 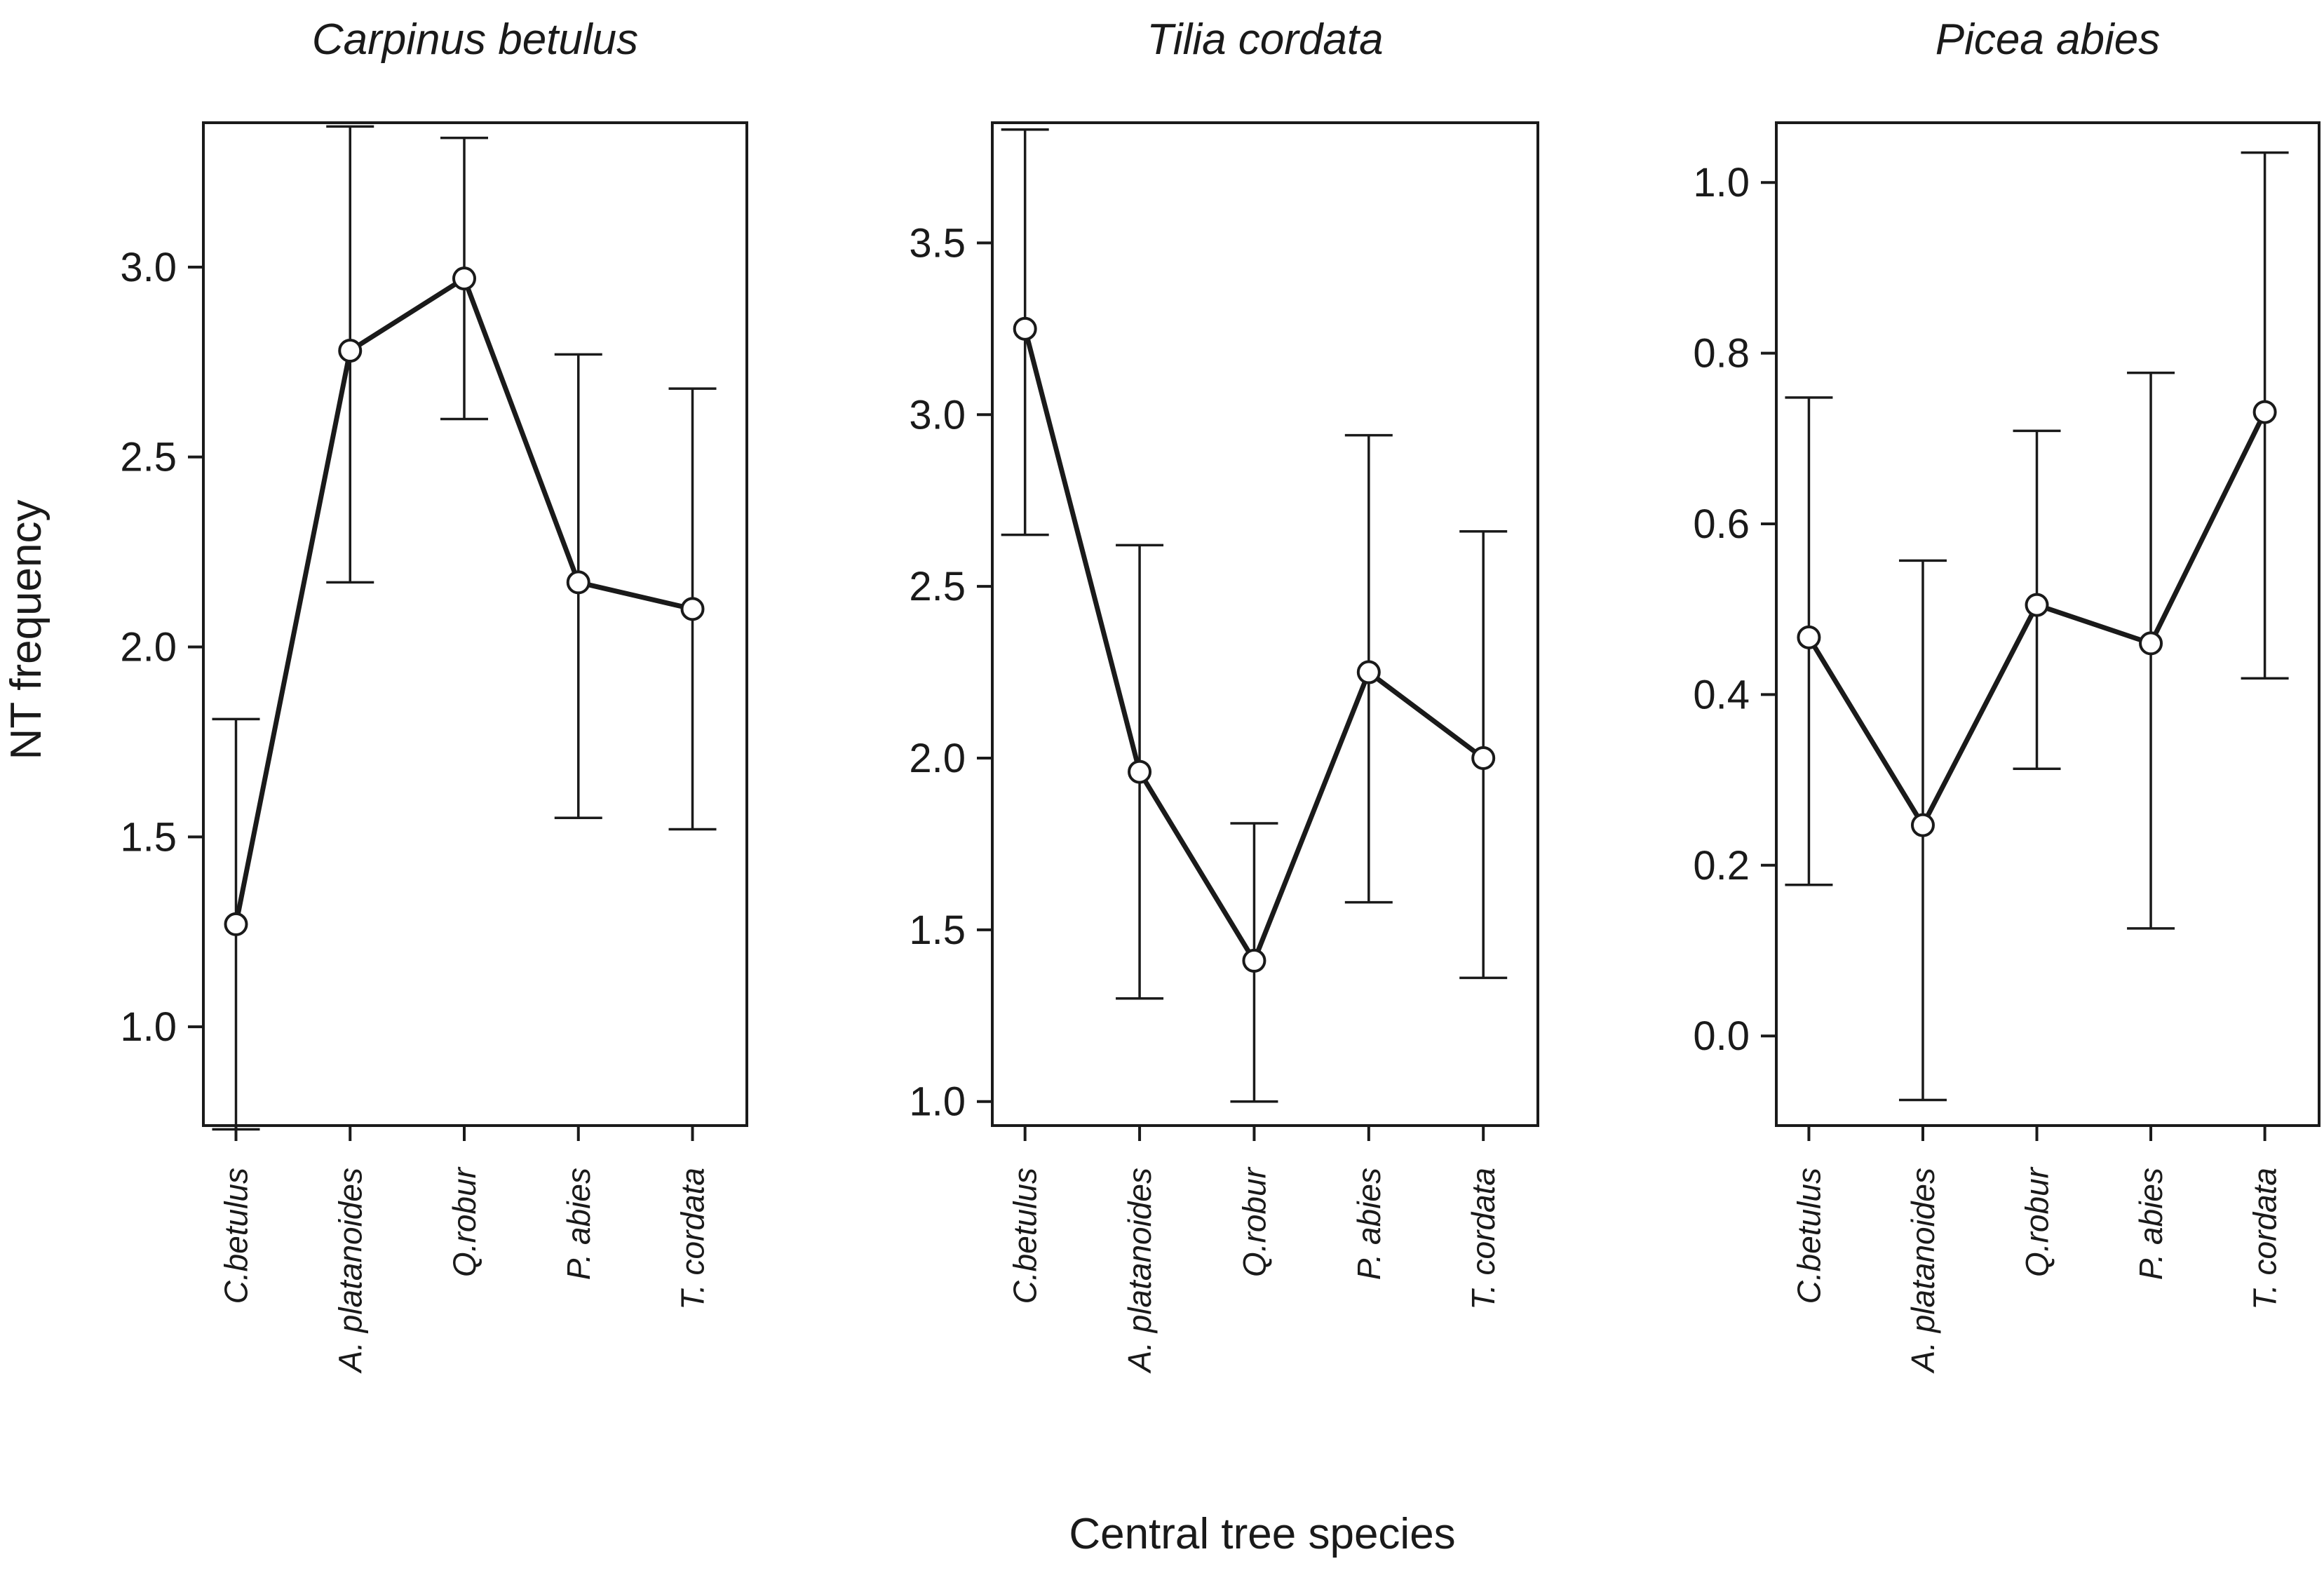 What do you see at coordinates (1721, 694) in the screenshot?
I see `y-tick-label: 0.4` at bounding box center [1721, 694].